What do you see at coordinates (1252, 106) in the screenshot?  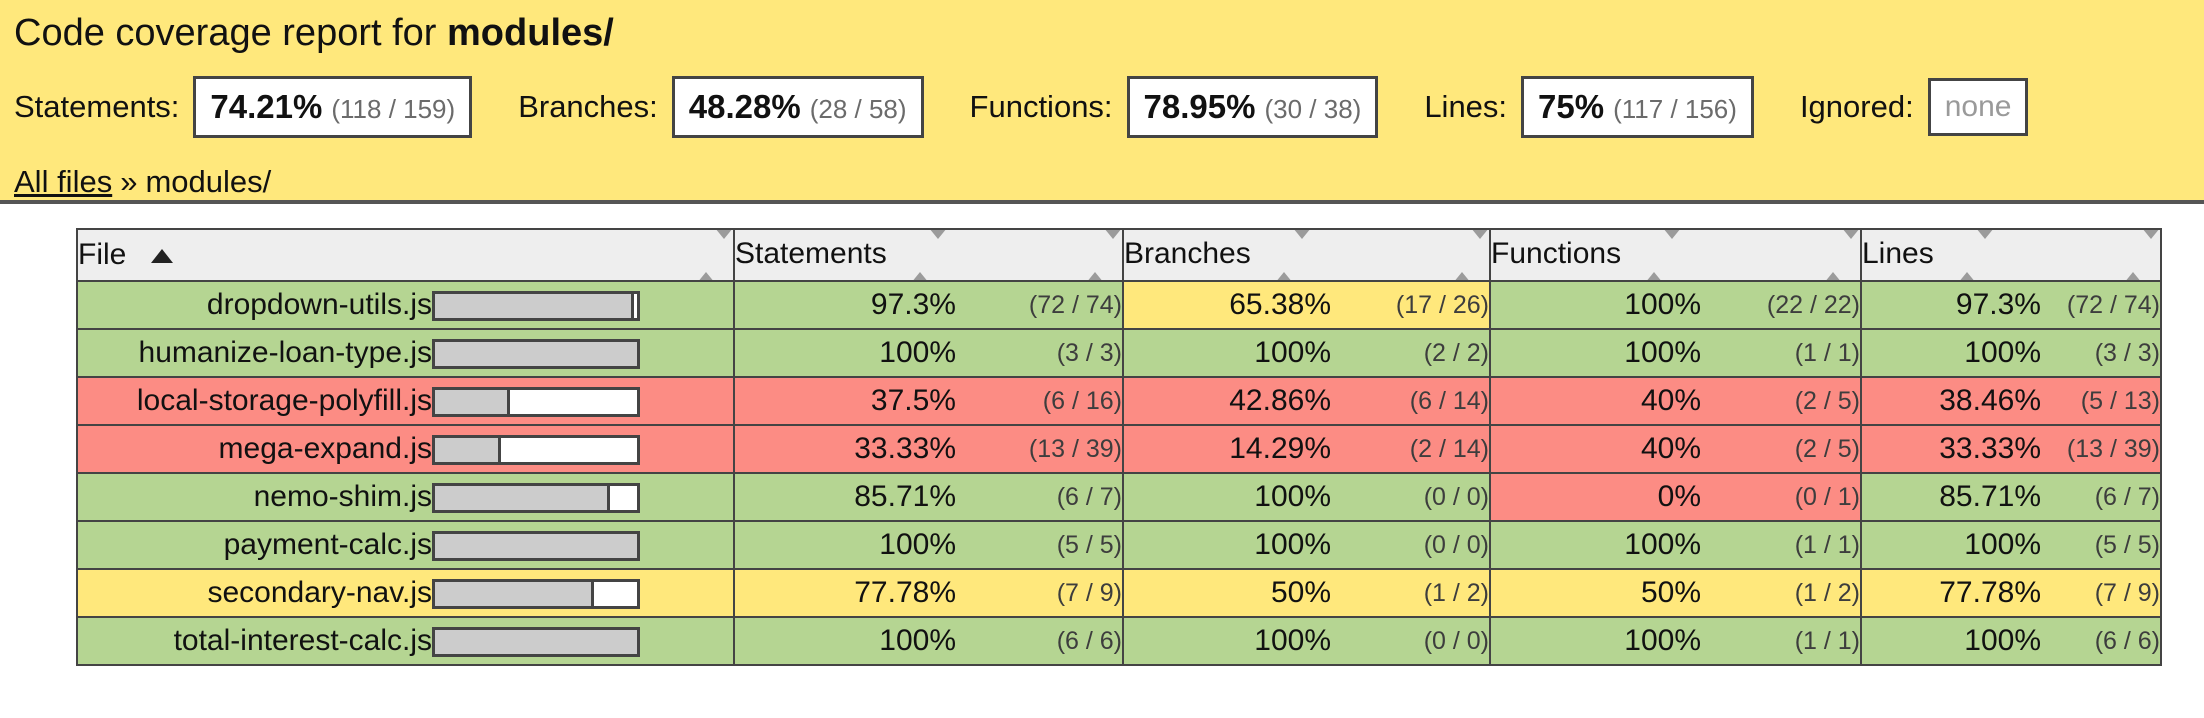 I see `stat-functions-value-box: 78.95% (30 / 38)` at bounding box center [1252, 106].